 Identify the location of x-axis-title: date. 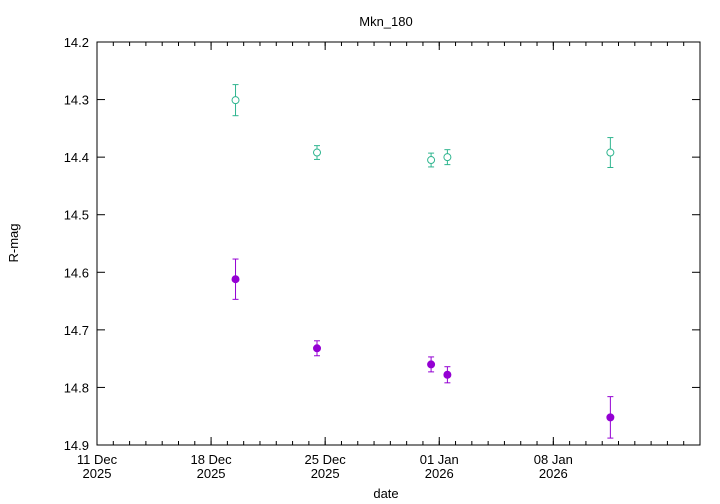
(385, 493).